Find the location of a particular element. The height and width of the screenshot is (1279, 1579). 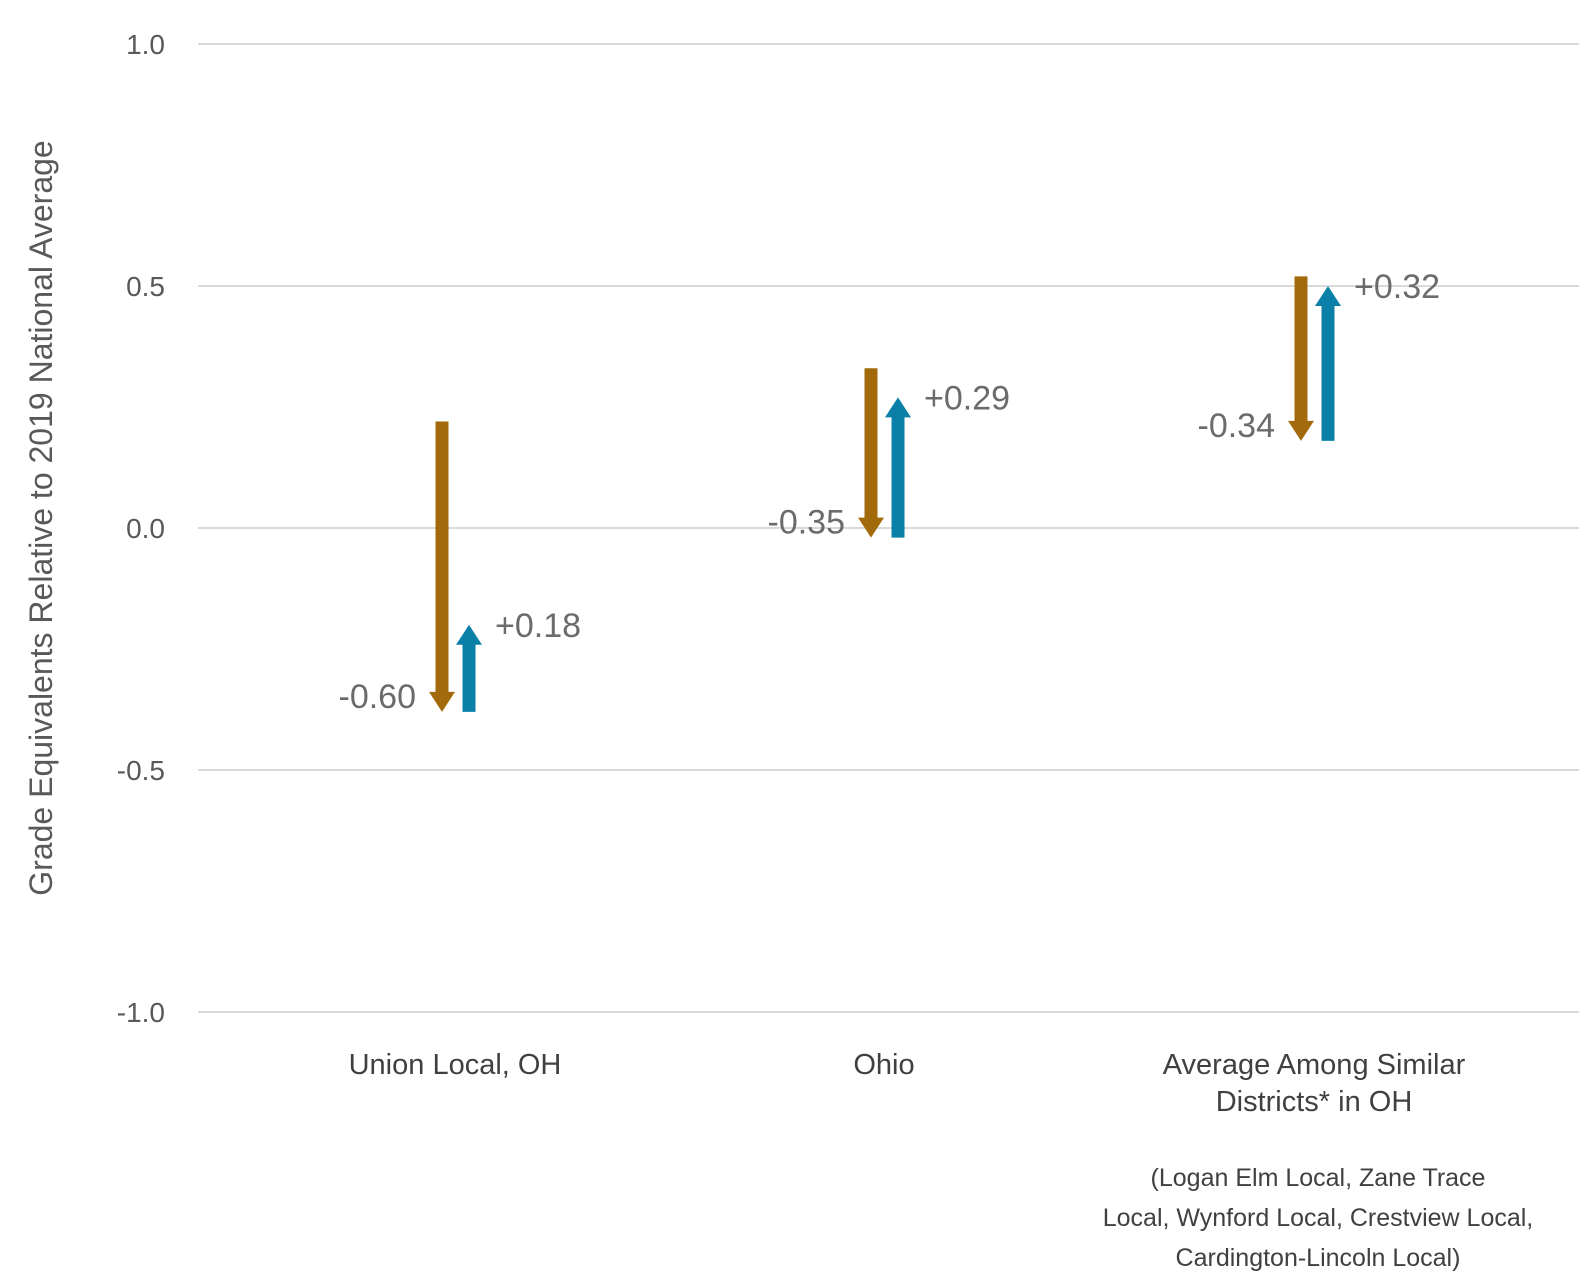

y-axis-ticks: 1.0 0.5 0.0 -0.5 -1.0 is located at coordinates (141, 528).